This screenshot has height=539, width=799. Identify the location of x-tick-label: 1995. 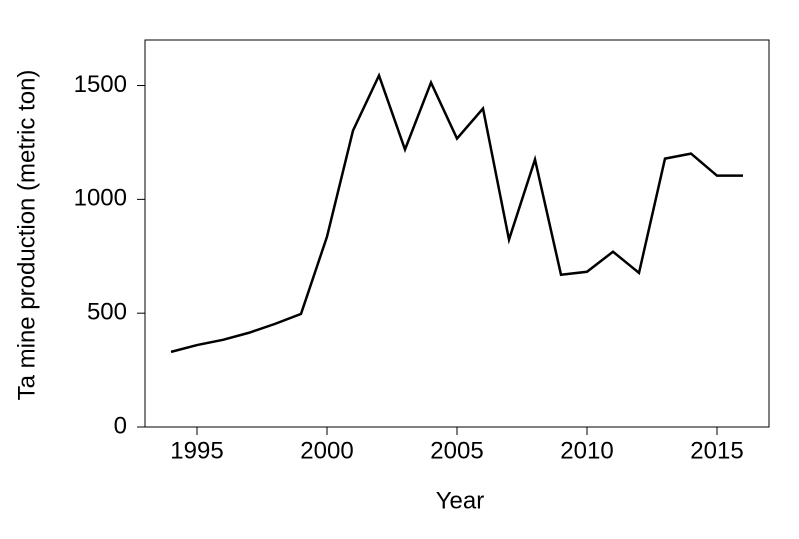
(196, 450).